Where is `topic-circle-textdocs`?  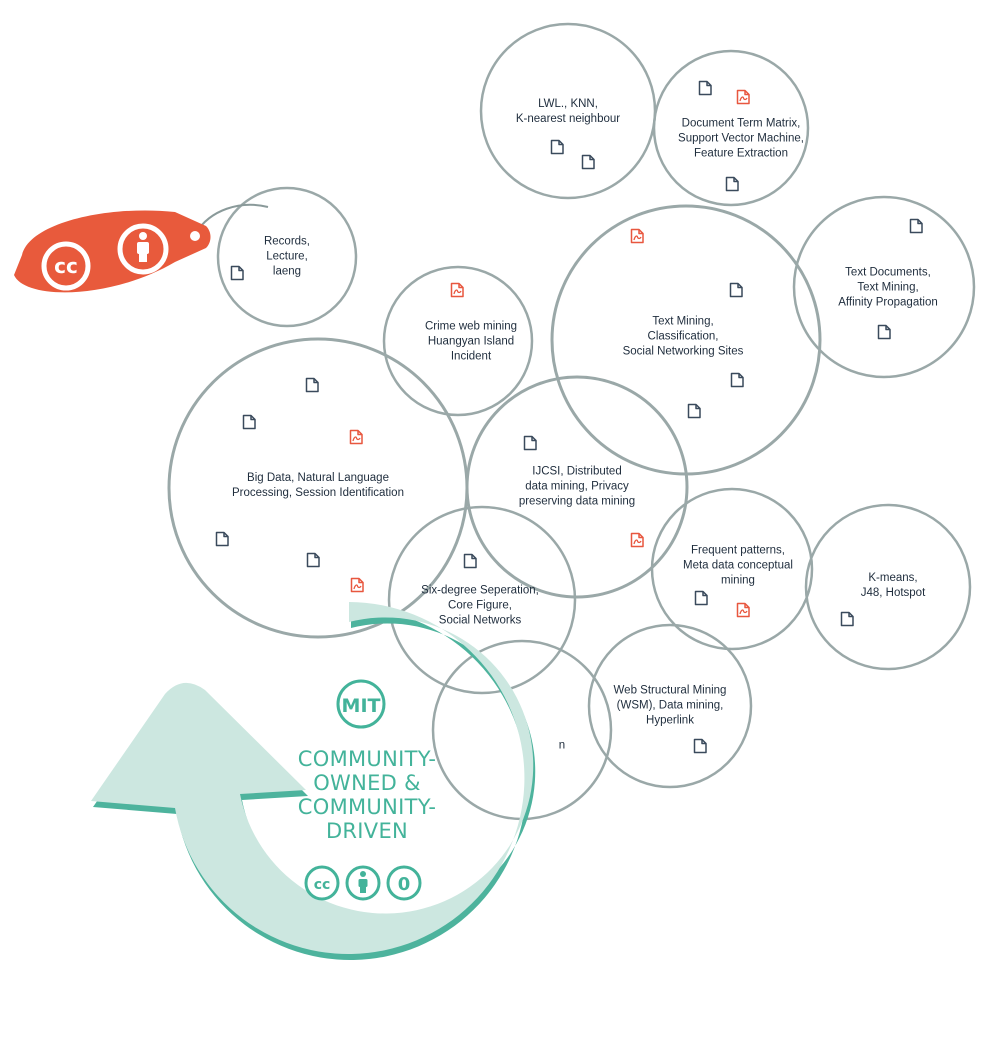 topic-circle-textdocs is located at coordinates (884, 287).